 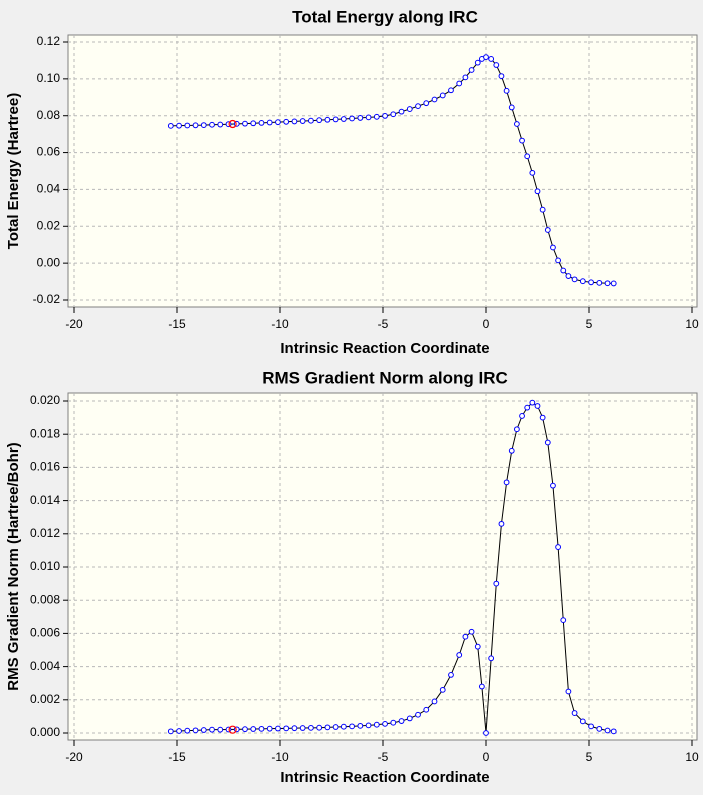 I want to click on y-tick-label: 0.016, so click(x=45, y=467).